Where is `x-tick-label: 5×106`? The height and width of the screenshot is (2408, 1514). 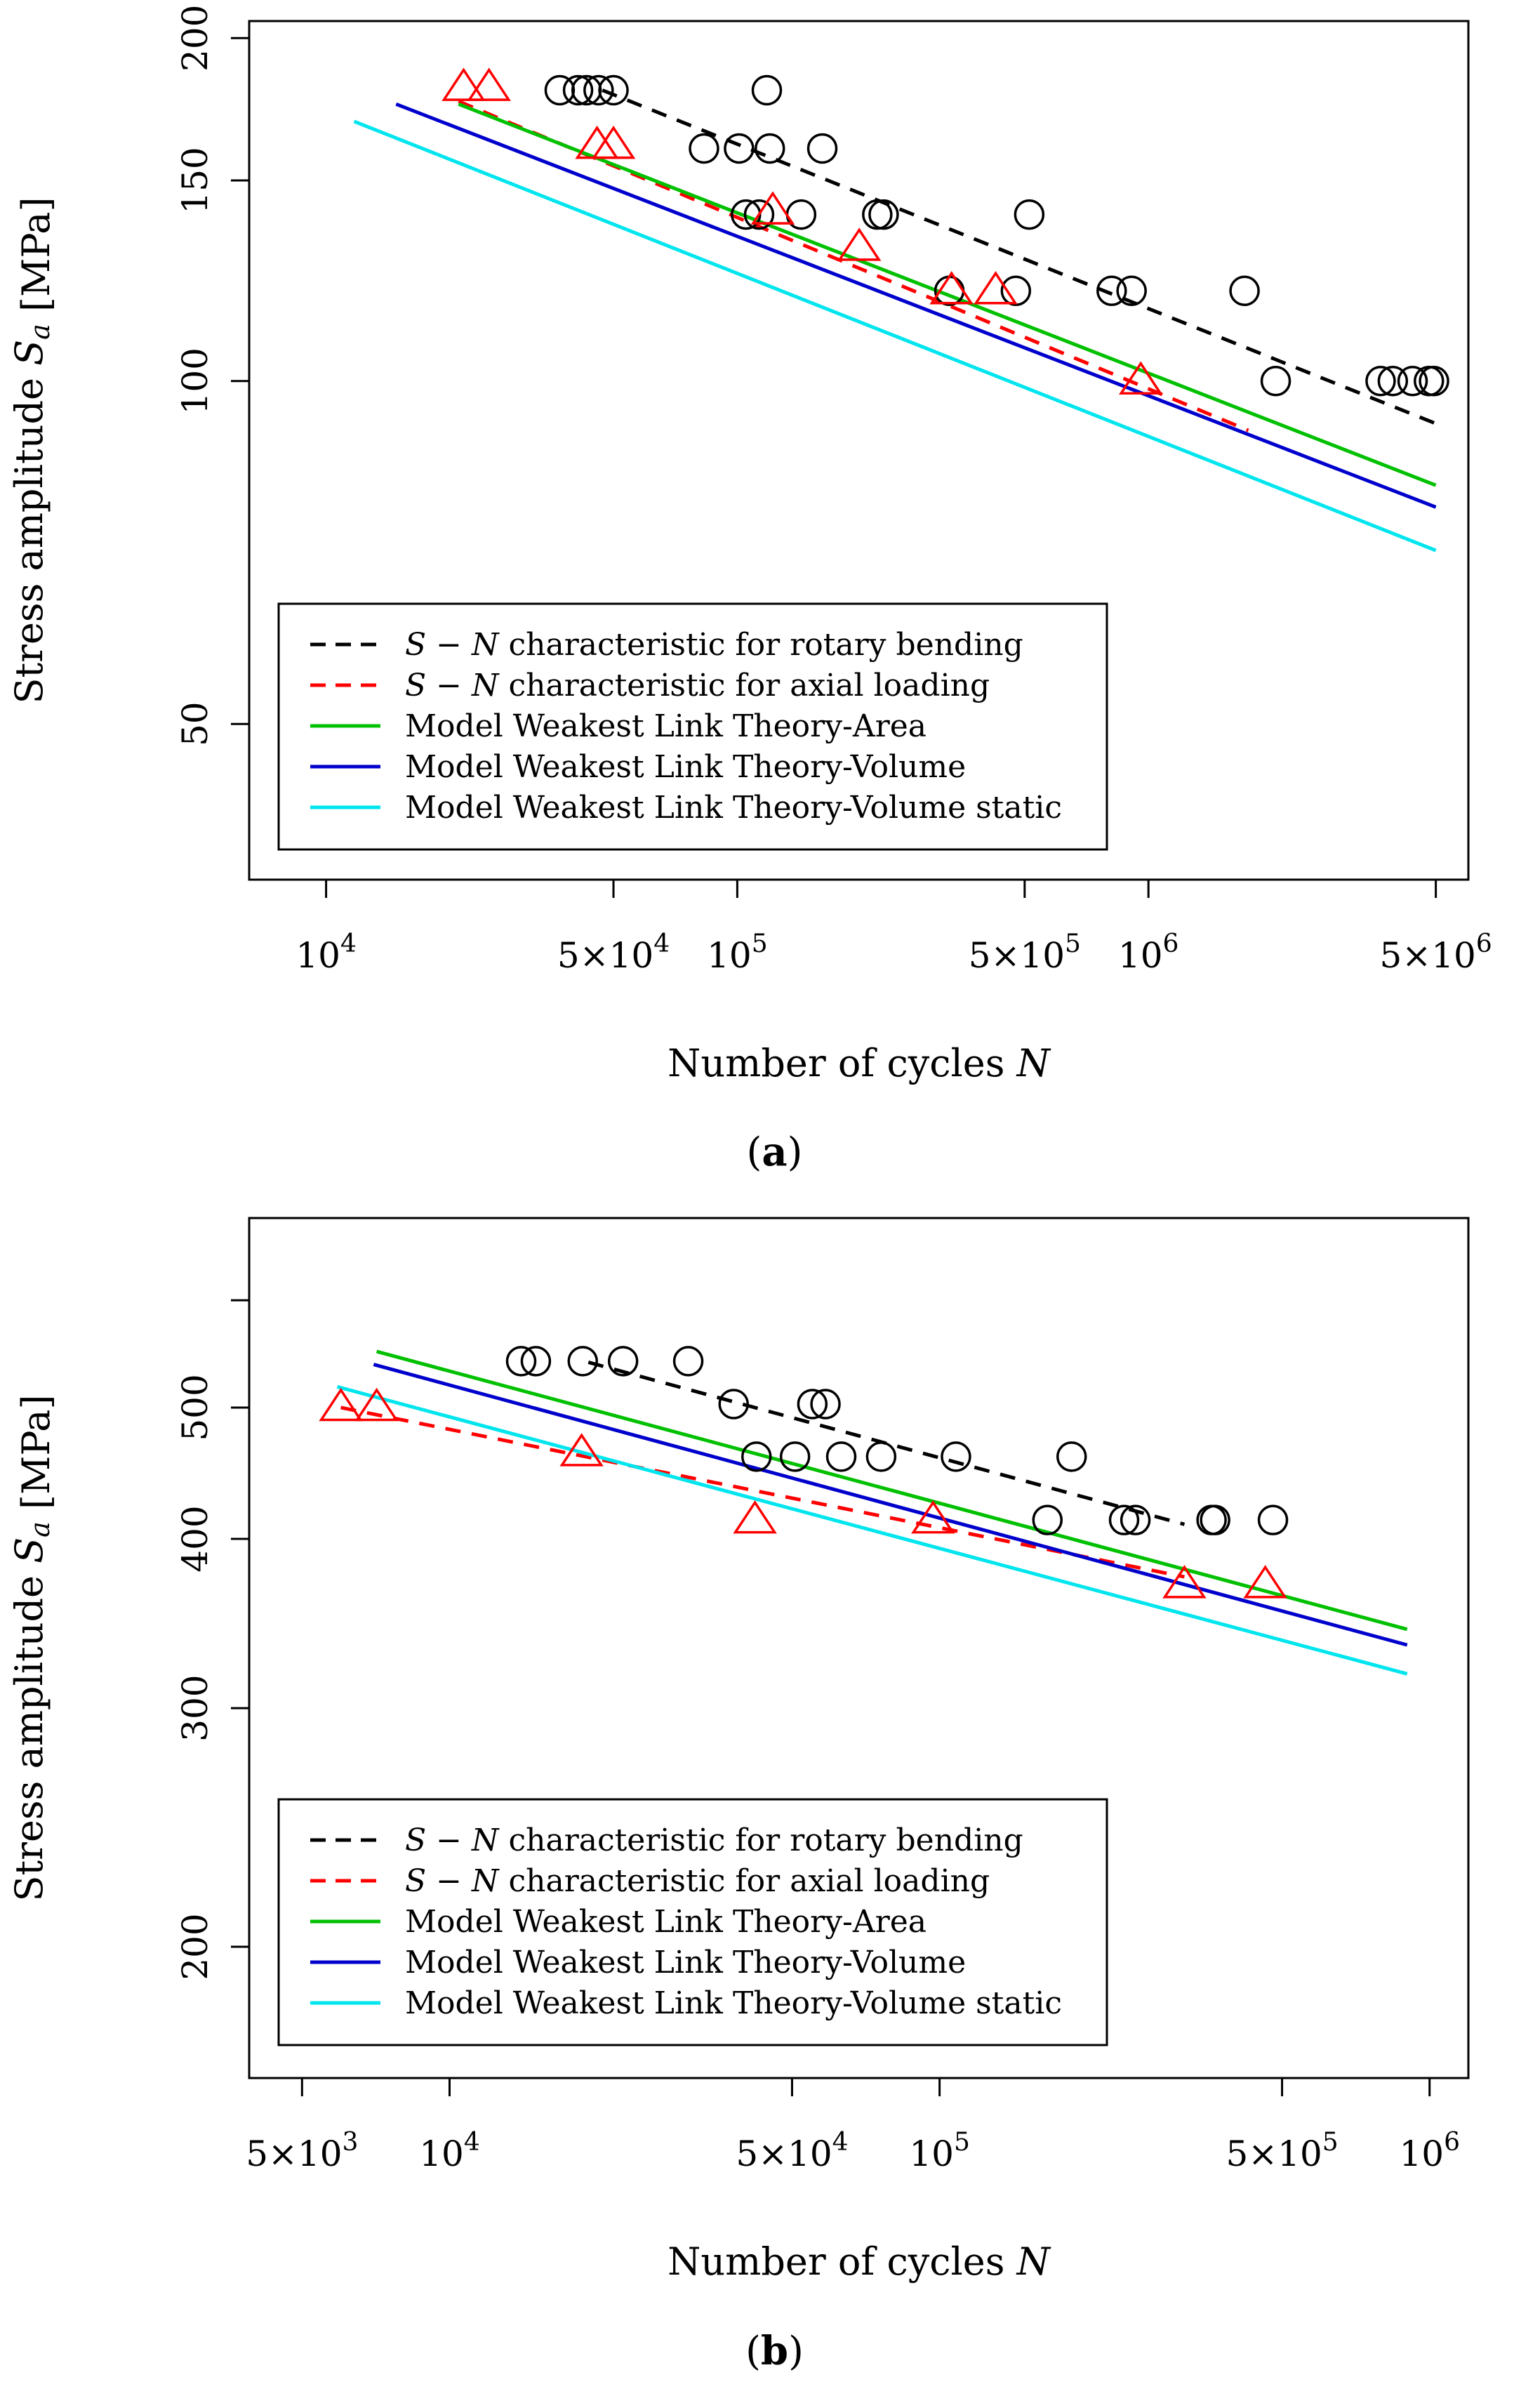 x-tick-label: 5×106 is located at coordinates (1435, 953).